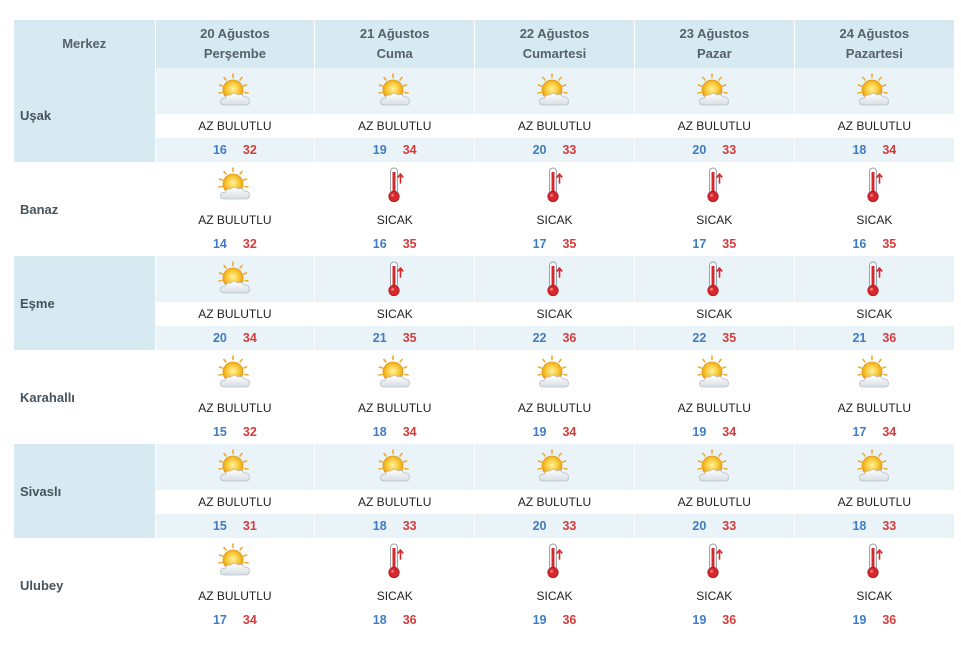 Image resolution: width=961 pixels, height=652 pixels. Describe the element at coordinates (714, 338) in the screenshot. I see `forecast-temperatures: 22 35` at that location.